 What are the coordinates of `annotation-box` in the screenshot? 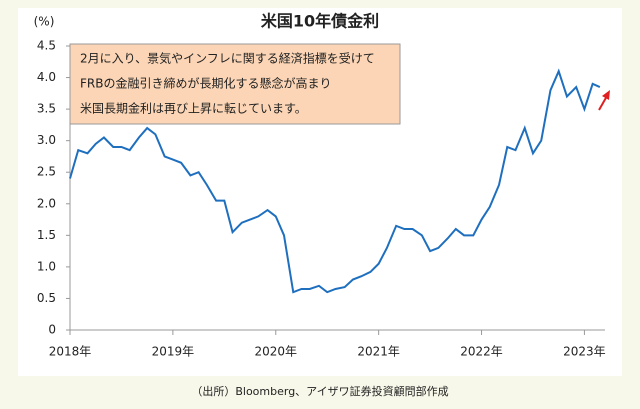 It's located at (235, 84).